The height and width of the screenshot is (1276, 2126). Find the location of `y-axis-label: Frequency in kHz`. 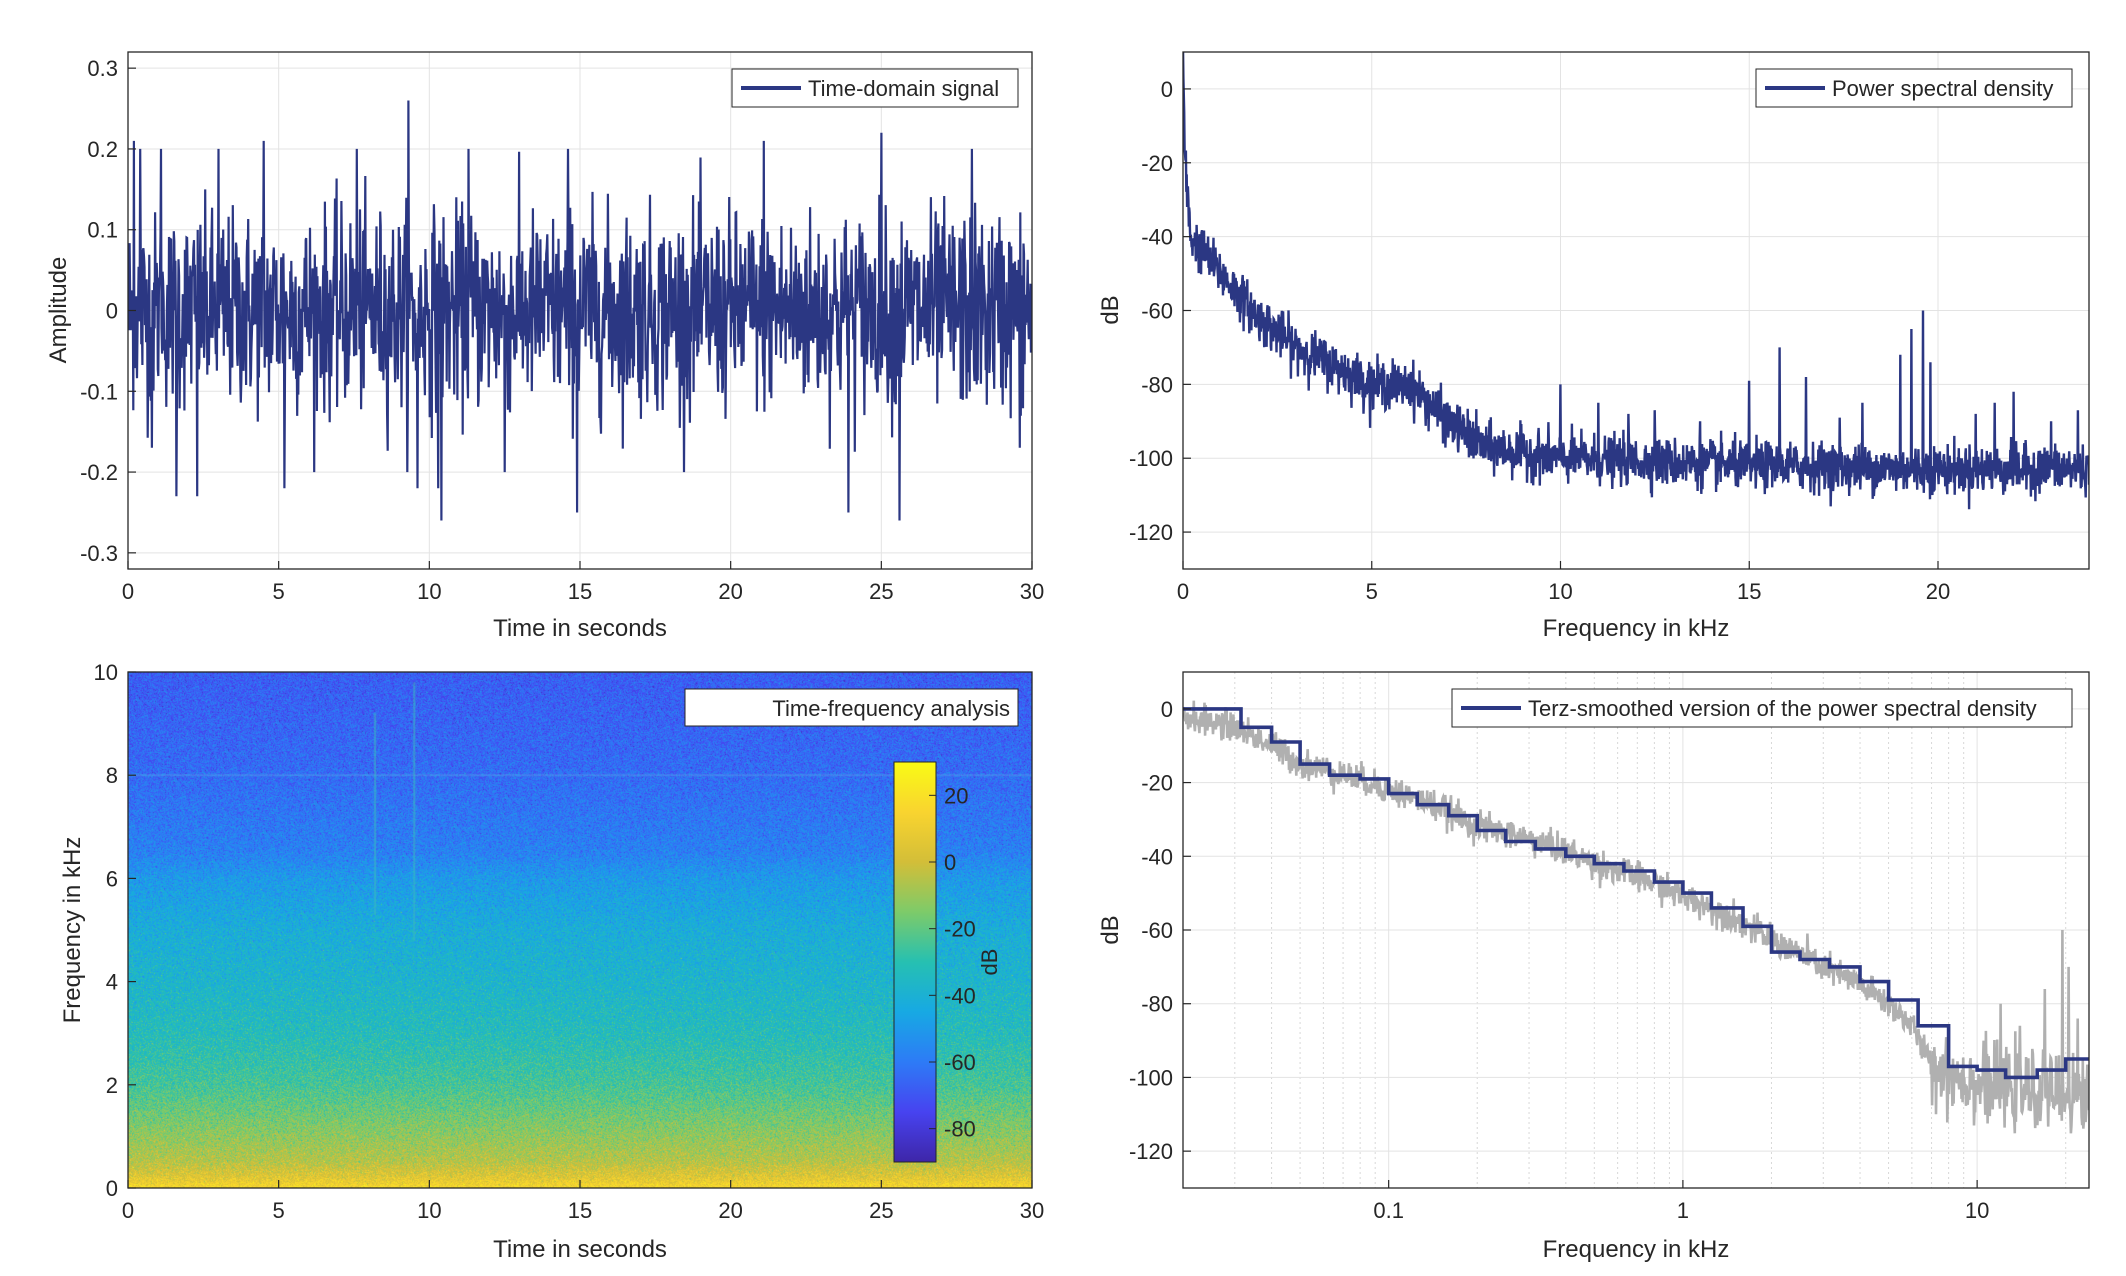

y-axis-label: Frequency in kHz is located at coordinates (72, 930).